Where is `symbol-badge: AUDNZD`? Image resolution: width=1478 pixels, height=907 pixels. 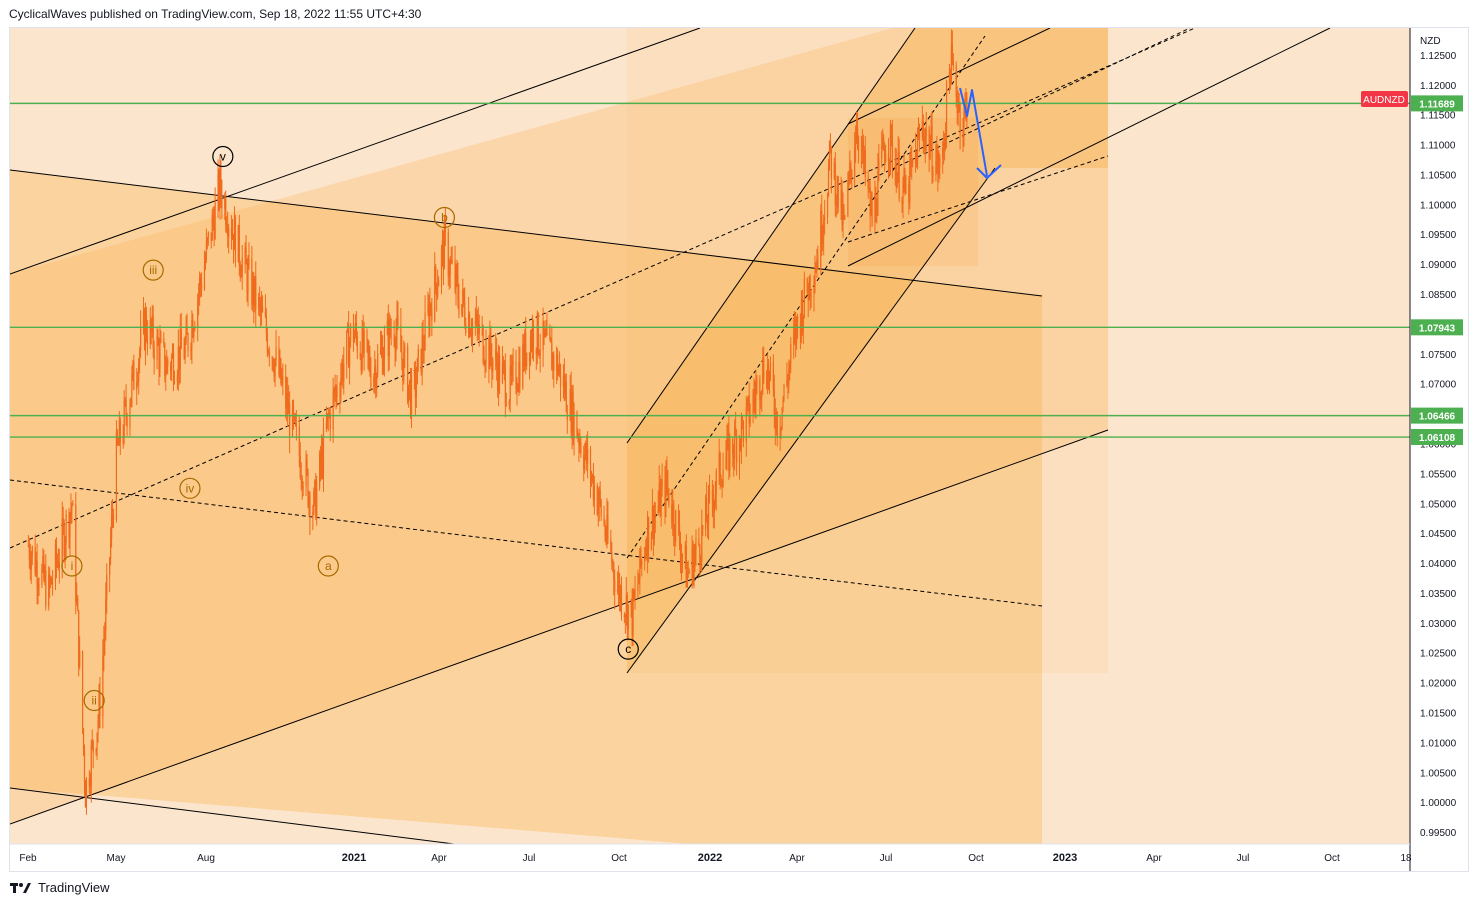
symbol-badge: AUDNZD is located at coordinates (1384, 99).